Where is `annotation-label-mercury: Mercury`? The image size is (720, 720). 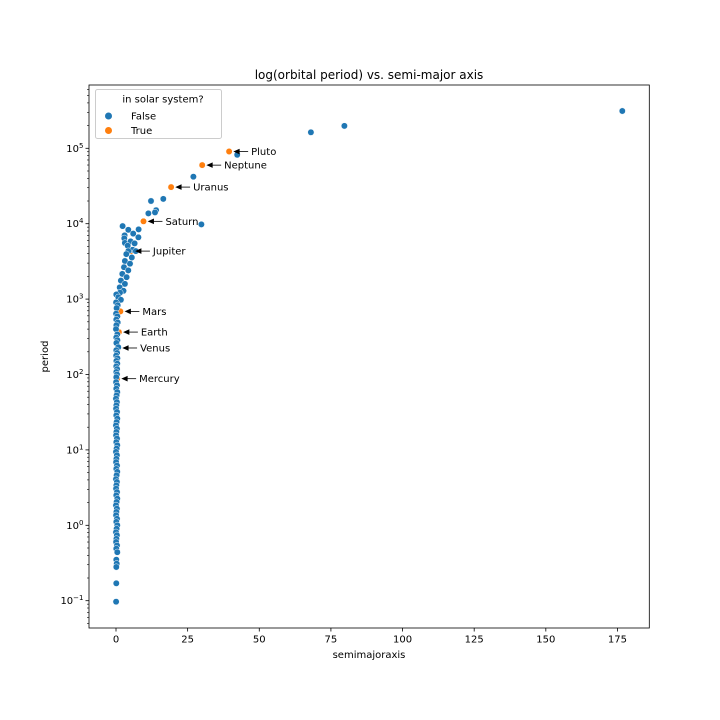
annotation-label-mercury: Mercury is located at coordinates (159, 379).